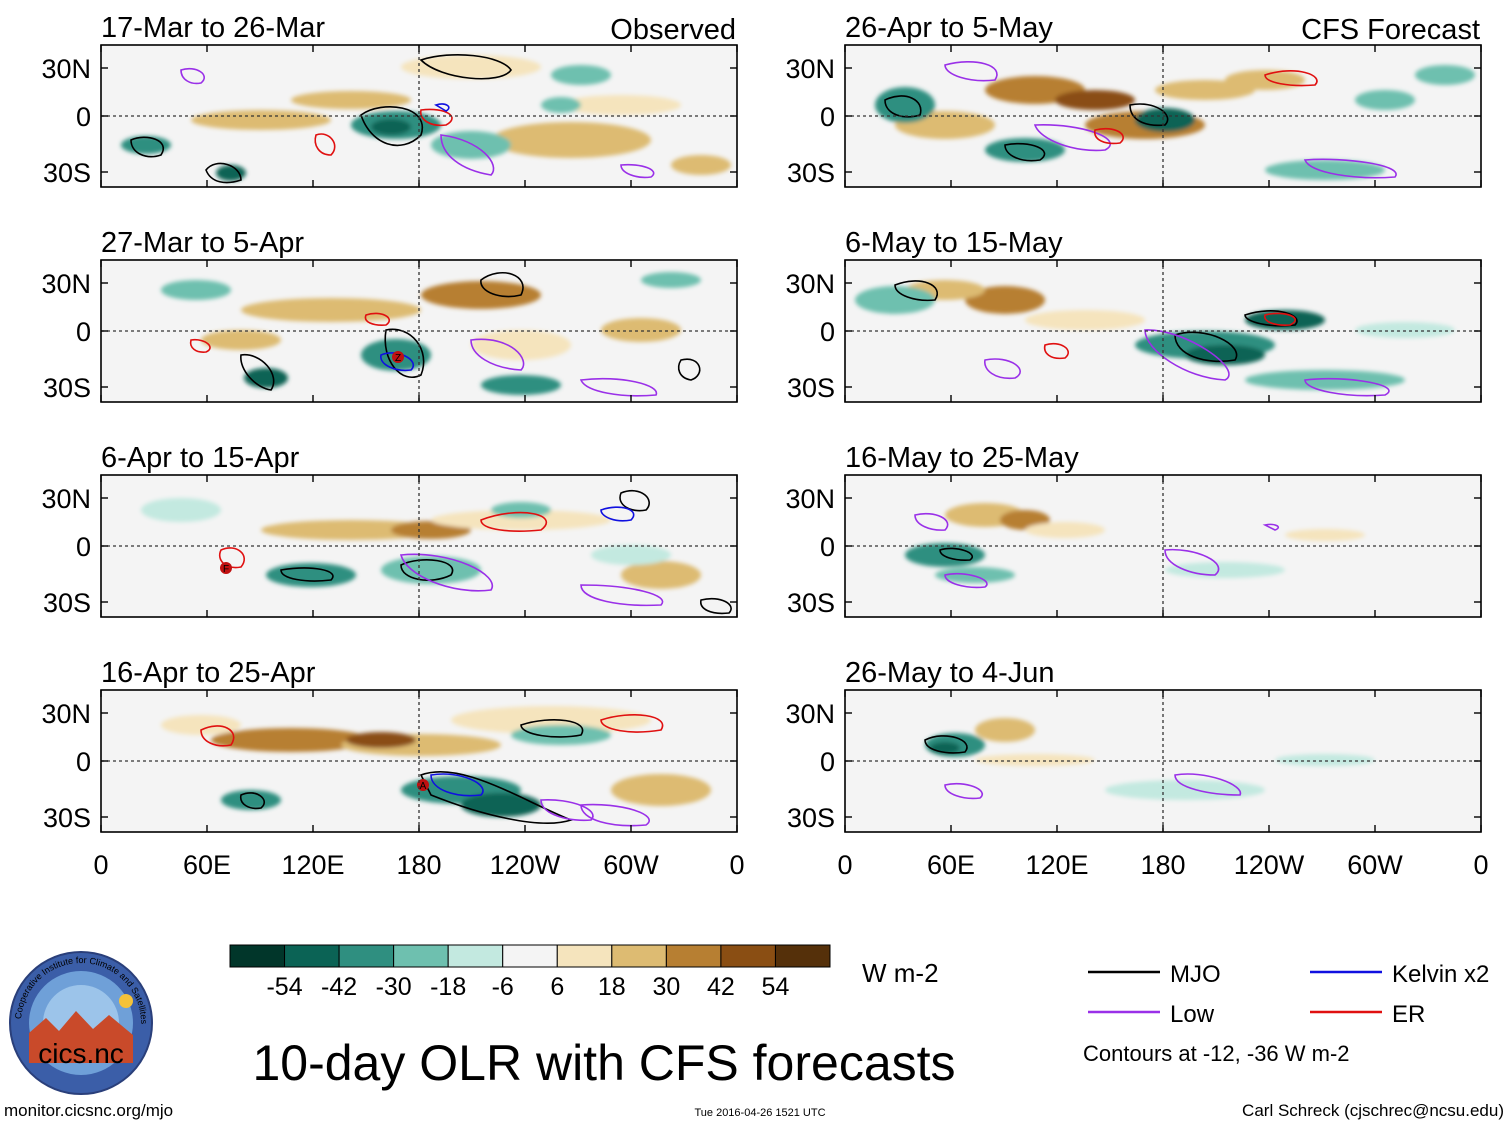 The image size is (1510, 1127). I want to click on storm-marker-label: Z, so click(398, 358).